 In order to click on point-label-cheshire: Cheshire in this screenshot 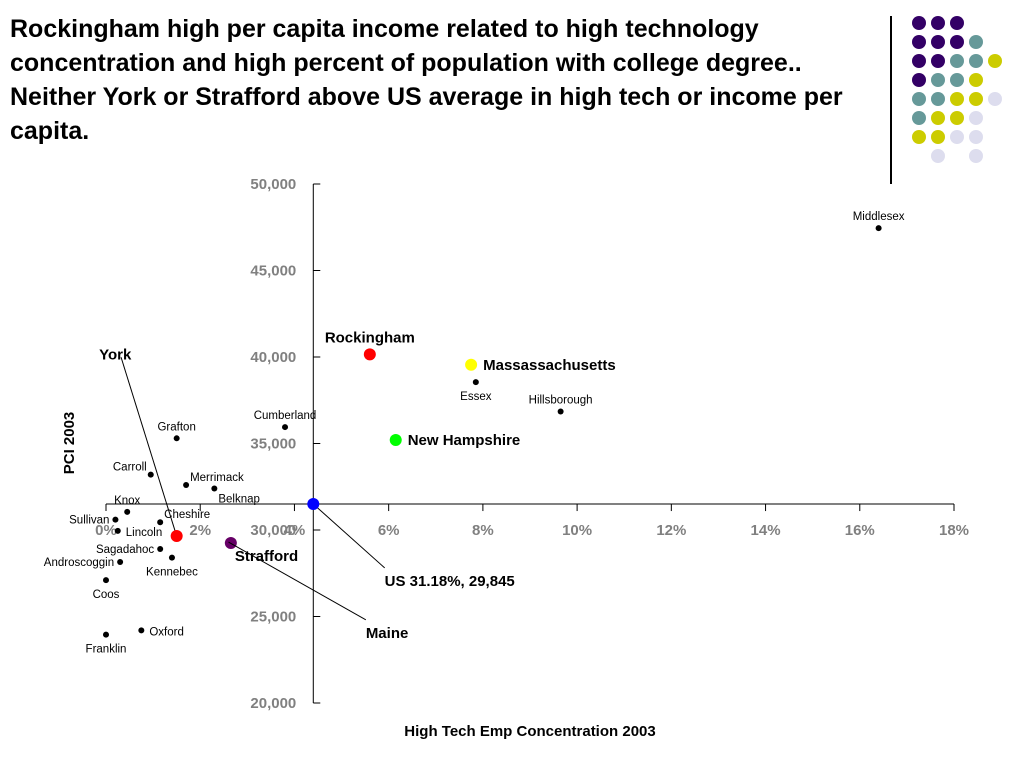, I will do `click(187, 515)`.